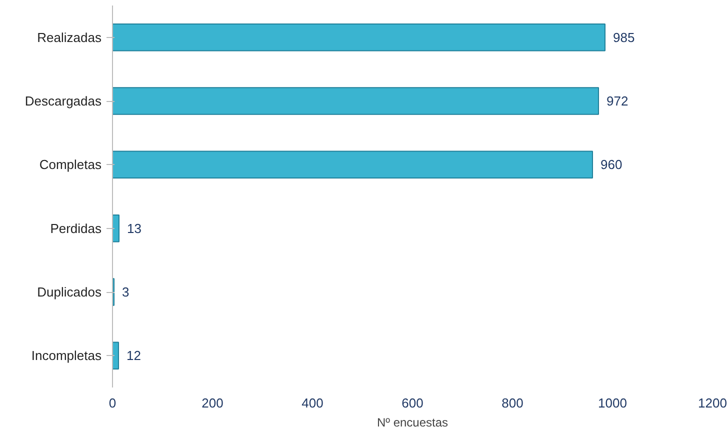 This screenshot has height=432, width=727. Describe the element at coordinates (412, 423) in the screenshot. I see `x-axis-title: Nº encuestas` at that location.